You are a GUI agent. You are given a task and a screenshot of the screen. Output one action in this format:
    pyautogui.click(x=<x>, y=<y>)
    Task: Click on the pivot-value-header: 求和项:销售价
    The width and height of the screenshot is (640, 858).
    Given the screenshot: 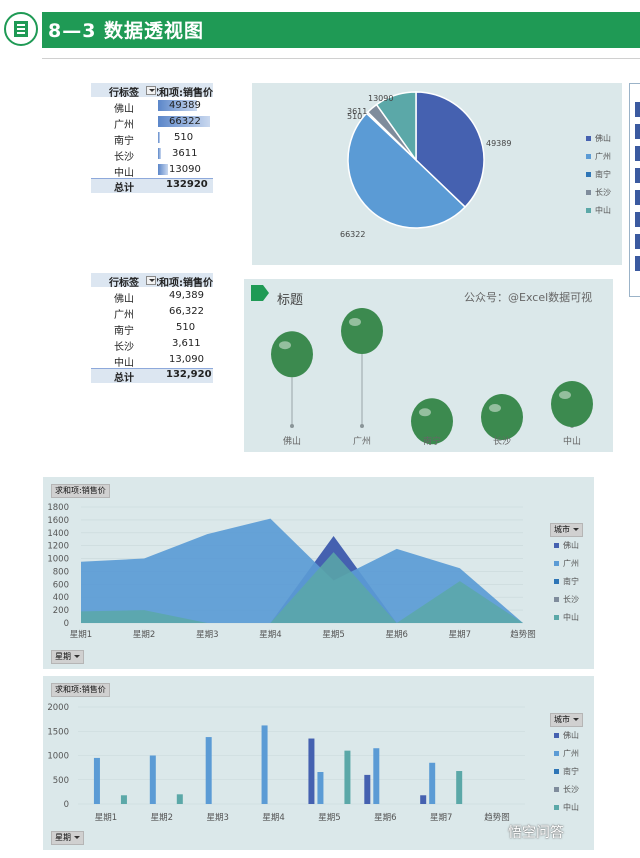 What is the action you would take?
    pyautogui.click(x=185, y=93)
    